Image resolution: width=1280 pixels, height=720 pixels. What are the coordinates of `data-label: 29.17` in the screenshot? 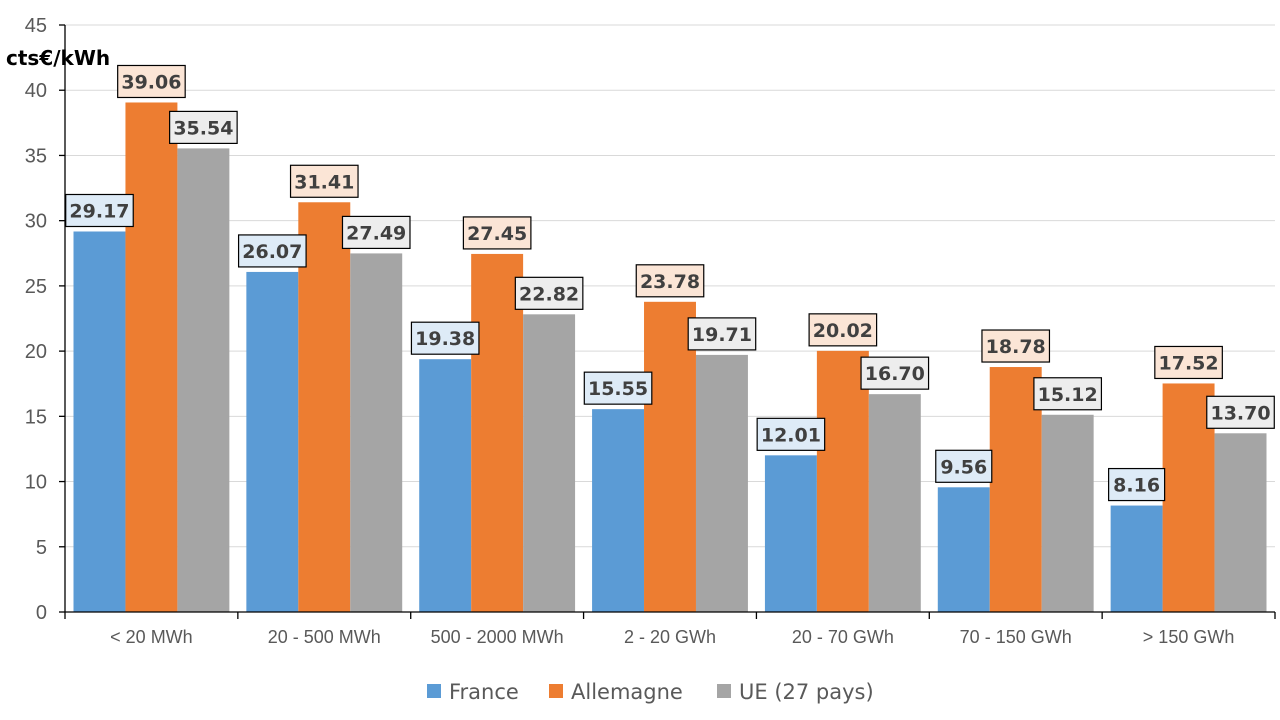 It's located at (99, 210).